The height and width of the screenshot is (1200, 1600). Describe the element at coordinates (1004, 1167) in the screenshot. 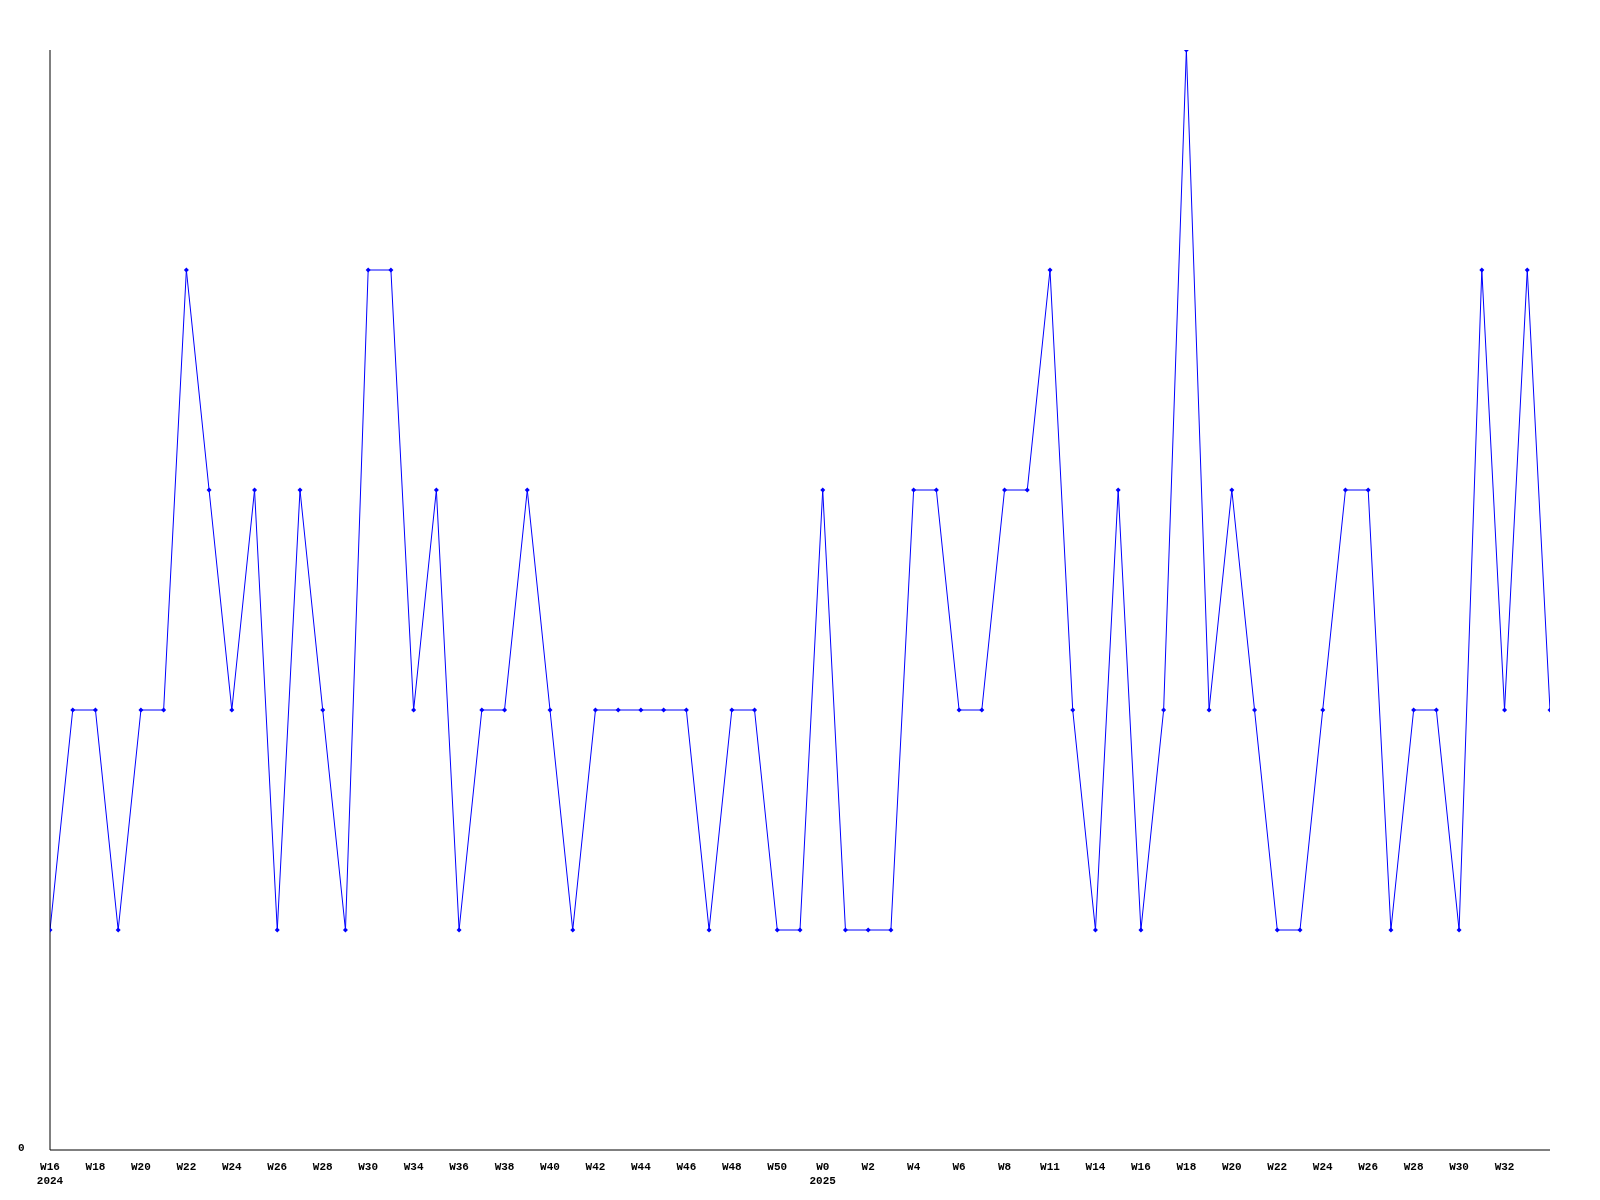

I see `x-tick-label: W8` at that location.